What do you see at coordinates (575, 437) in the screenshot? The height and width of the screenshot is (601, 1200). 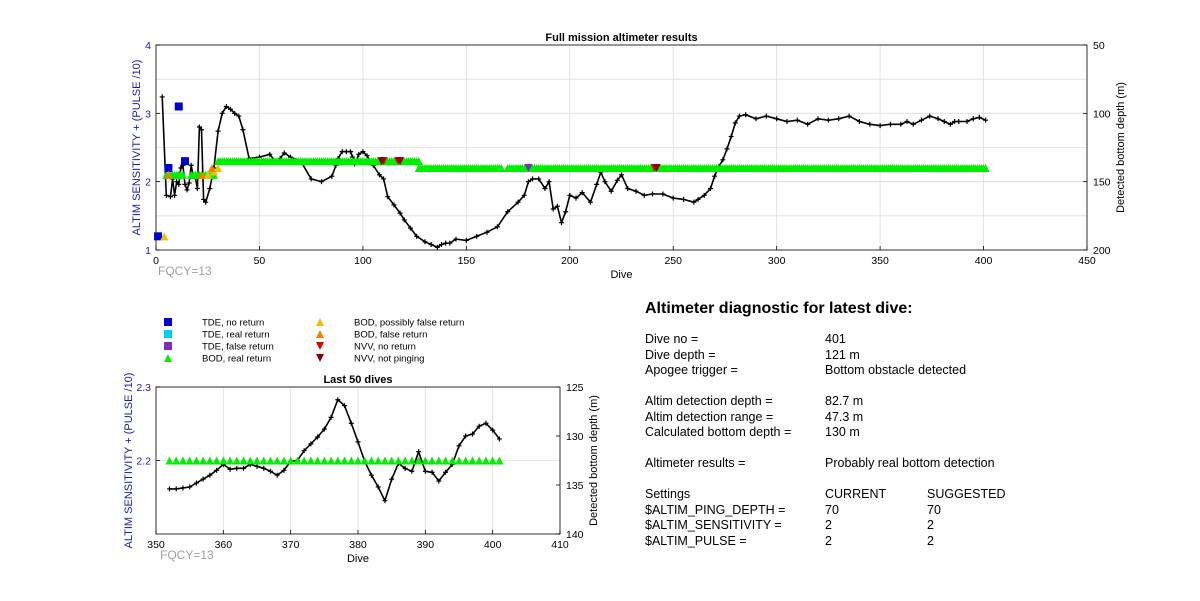 I see `y2-tick-label: 130` at bounding box center [575, 437].